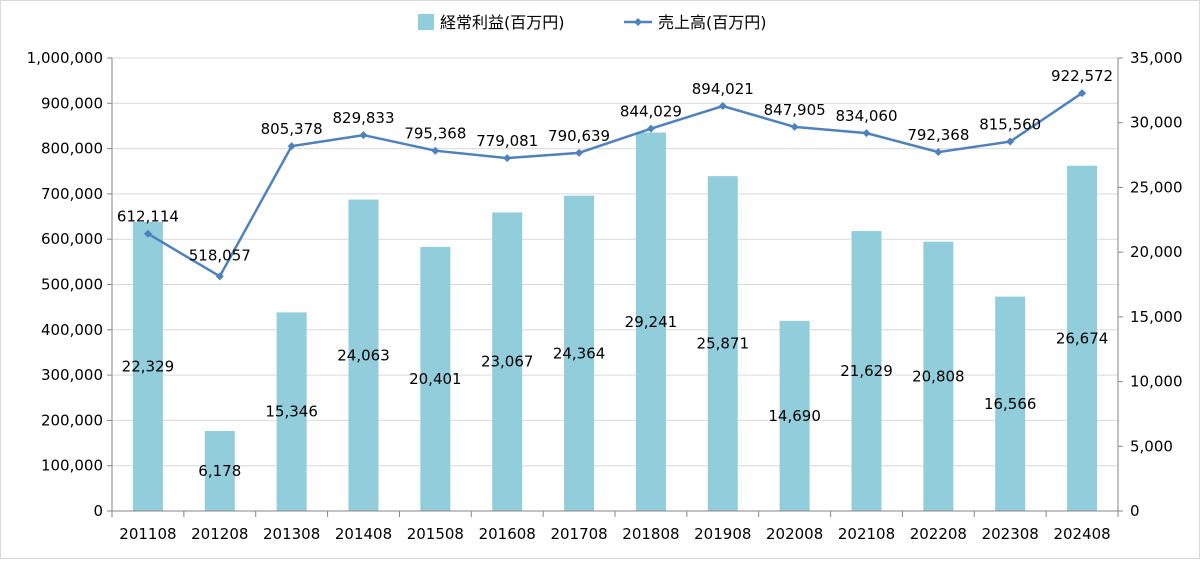 The image size is (1200, 563). Describe the element at coordinates (578, 534) in the screenshot. I see `x-axis-tick-label: 201708` at that location.